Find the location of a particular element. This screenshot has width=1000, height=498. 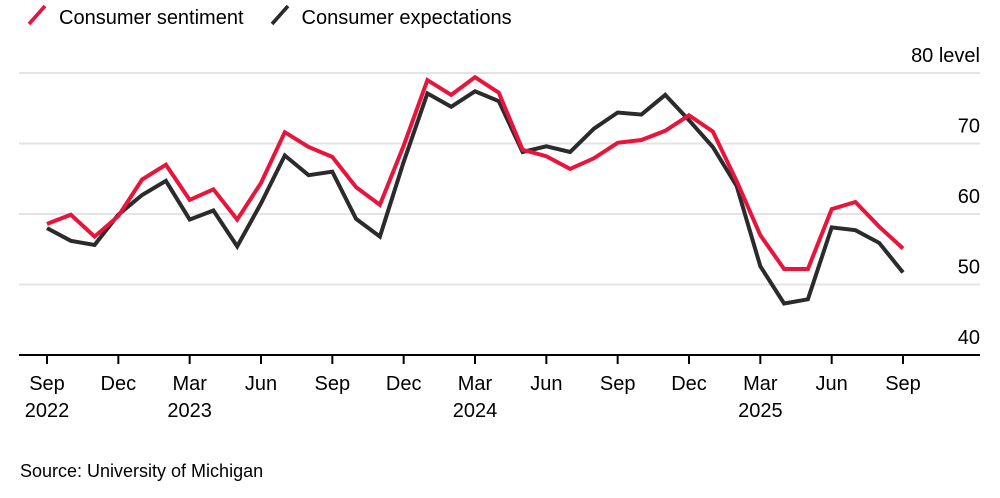

x-tick-label-year: 2022 is located at coordinates (47, 411).